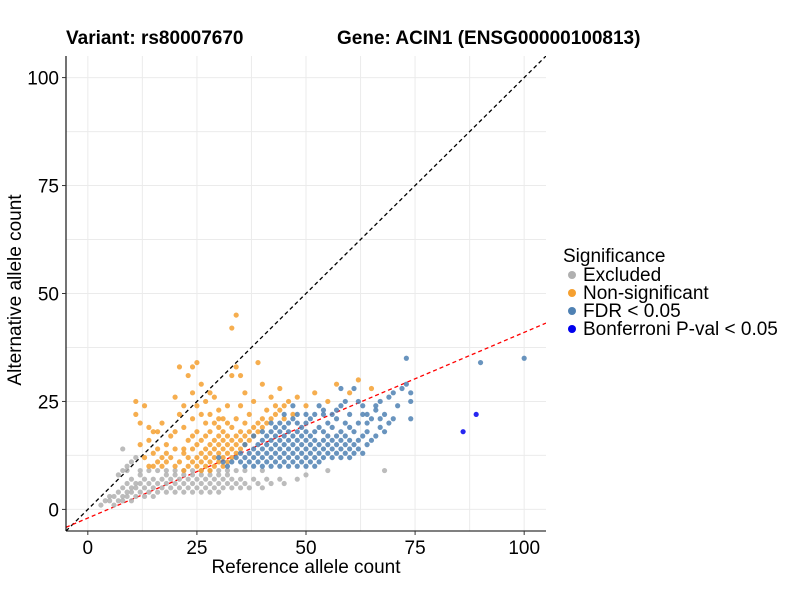 The width and height of the screenshot is (800, 600). What do you see at coordinates (572, 329) in the screenshot?
I see `legend-key` at bounding box center [572, 329].